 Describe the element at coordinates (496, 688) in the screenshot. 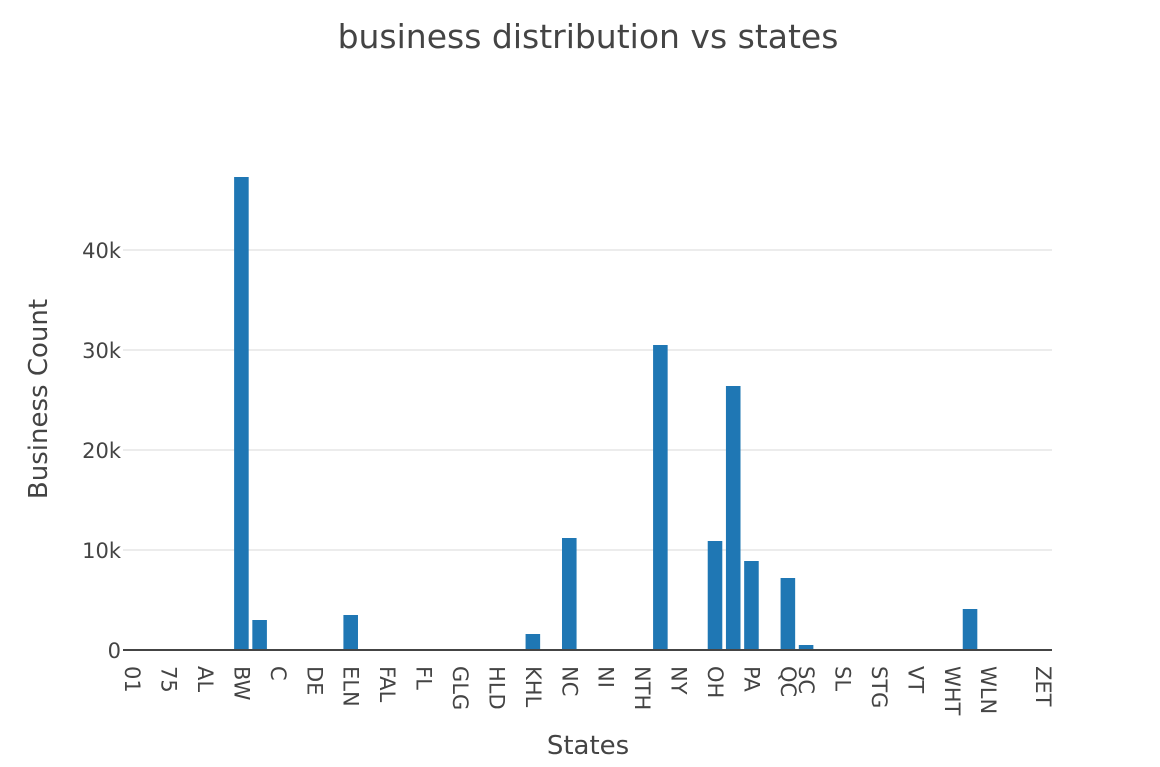

I see `x-tick-label: HLD` at that location.